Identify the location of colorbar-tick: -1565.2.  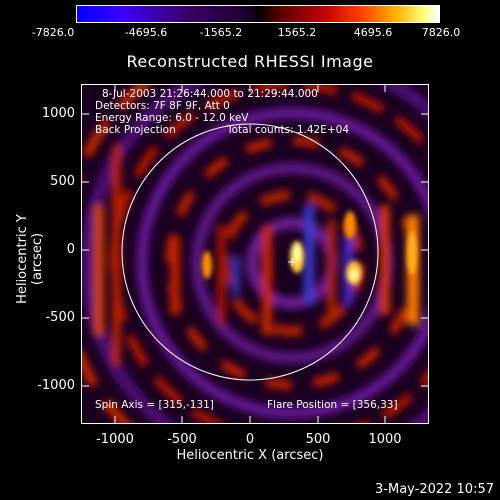
(221, 32).